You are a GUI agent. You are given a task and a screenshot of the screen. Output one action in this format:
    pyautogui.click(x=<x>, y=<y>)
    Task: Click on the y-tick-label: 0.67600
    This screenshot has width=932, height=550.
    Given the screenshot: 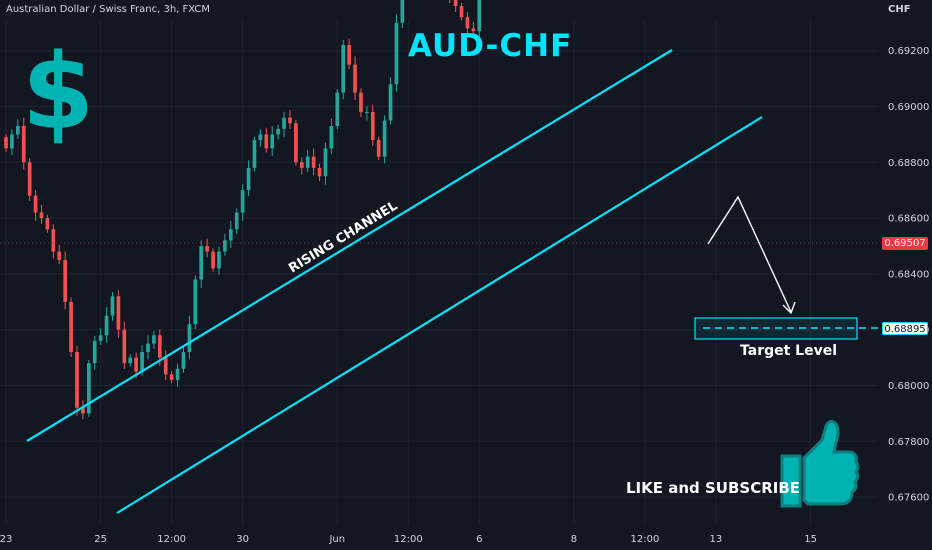 What is the action you would take?
    pyautogui.click(x=908, y=498)
    